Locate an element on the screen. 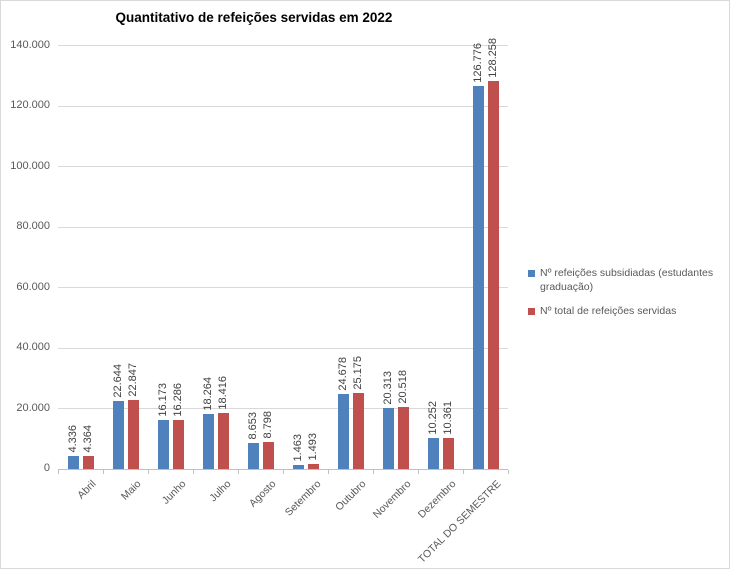  data-label-subsidiadas-dezembro: 10.252 is located at coordinates (432, 418).